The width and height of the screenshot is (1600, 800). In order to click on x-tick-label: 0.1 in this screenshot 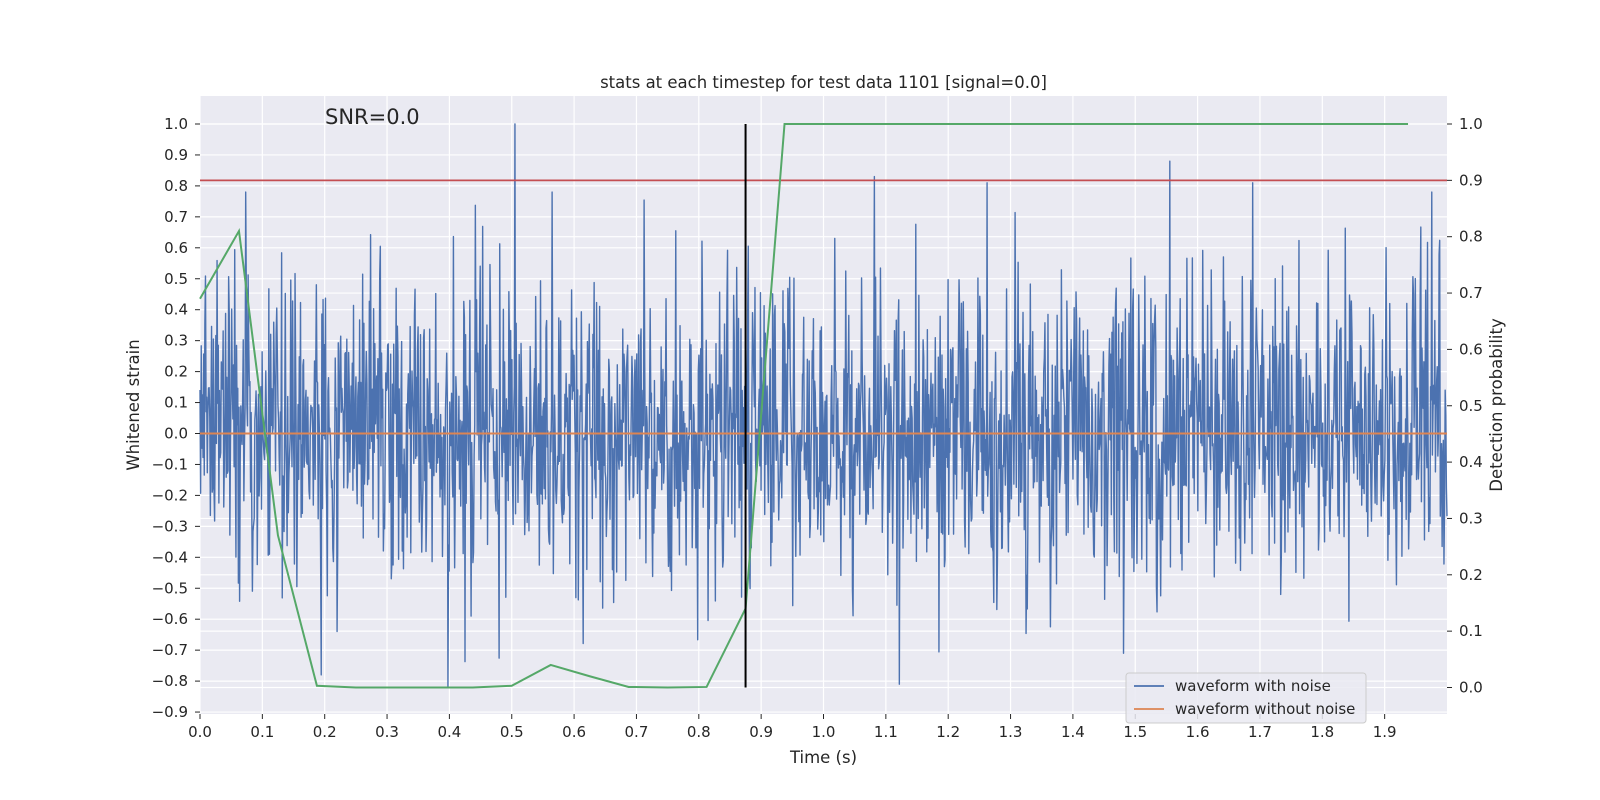, I will do `click(262, 732)`.